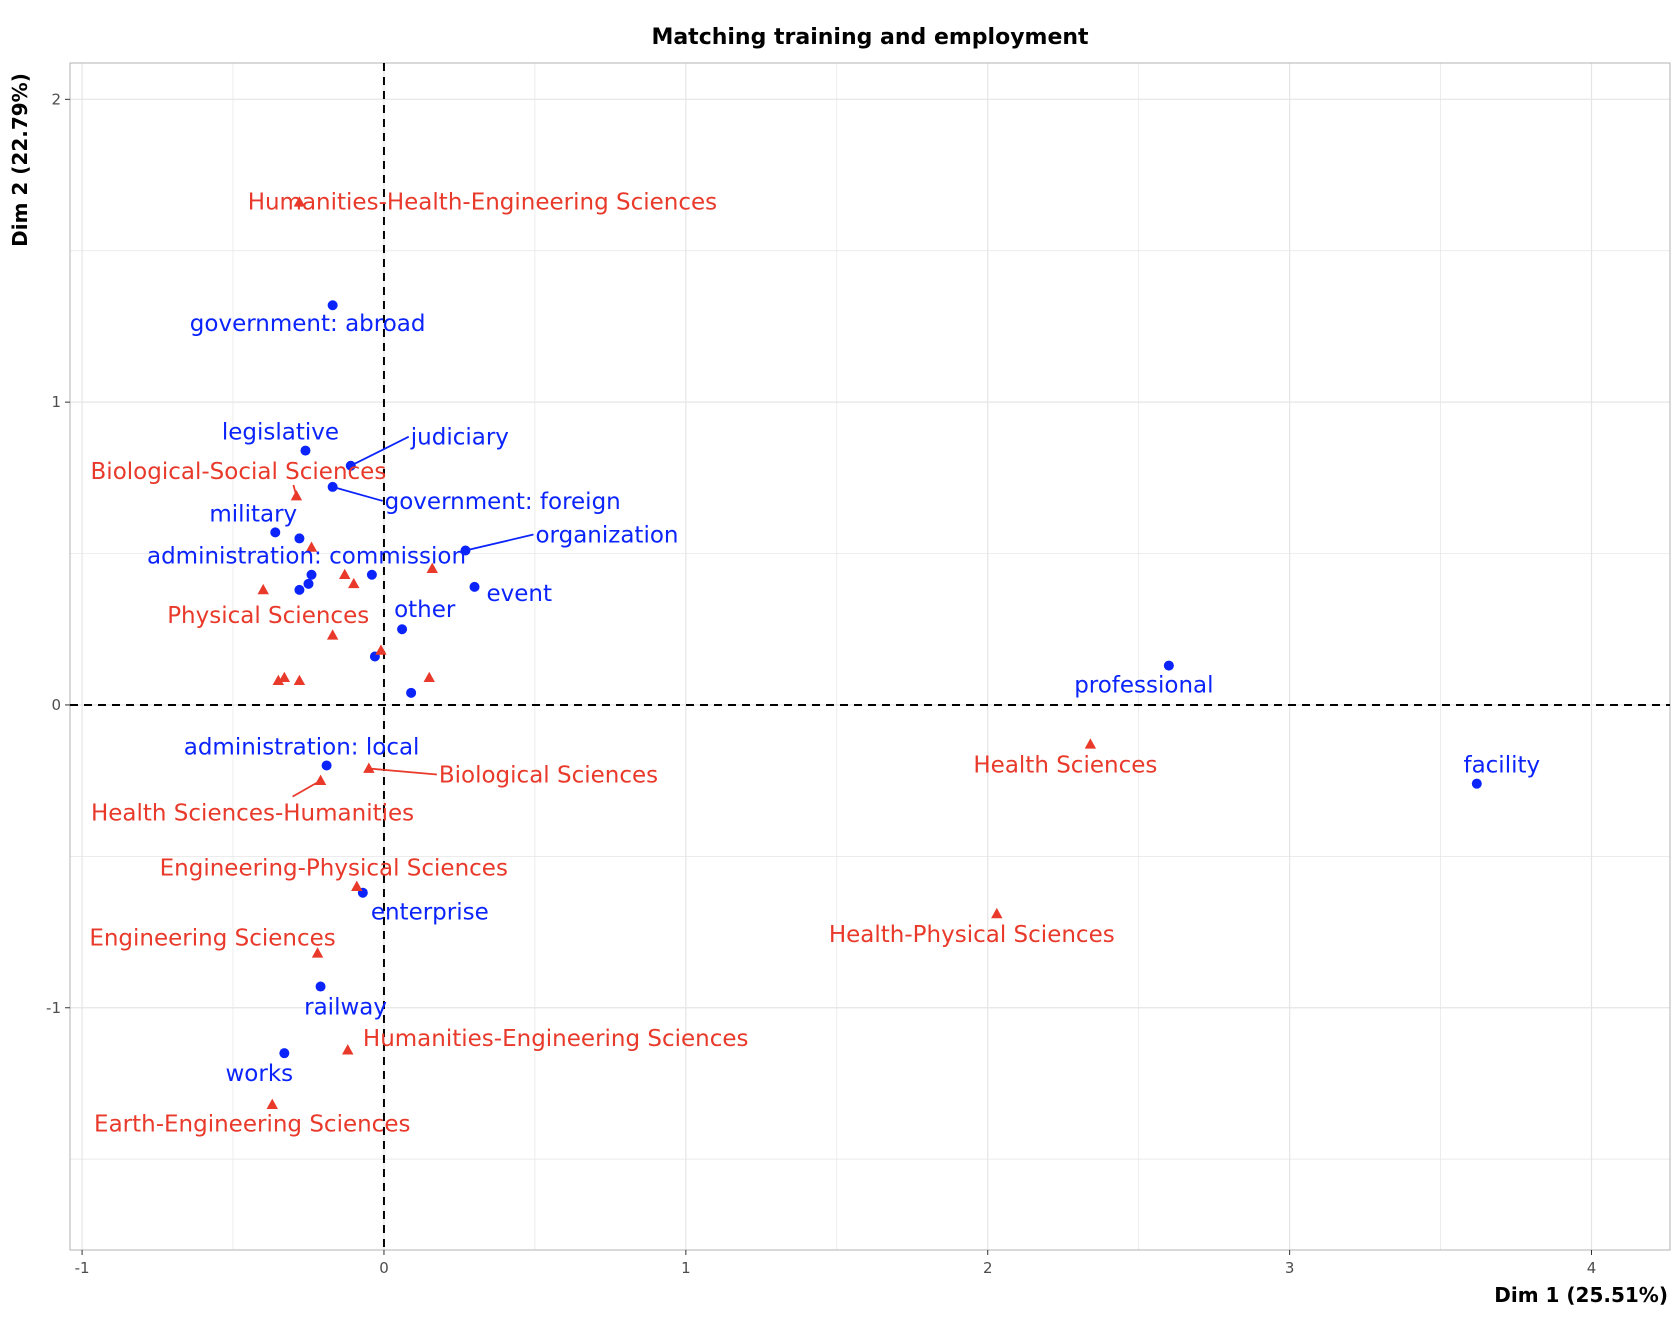  I want to click on point-label: legislative, so click(280, 433).